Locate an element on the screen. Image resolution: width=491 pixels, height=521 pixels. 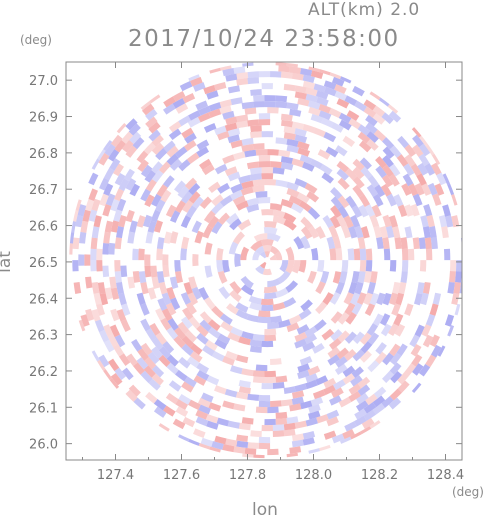
y-tick-label: 26.3 is located at coordinates (43, 336).